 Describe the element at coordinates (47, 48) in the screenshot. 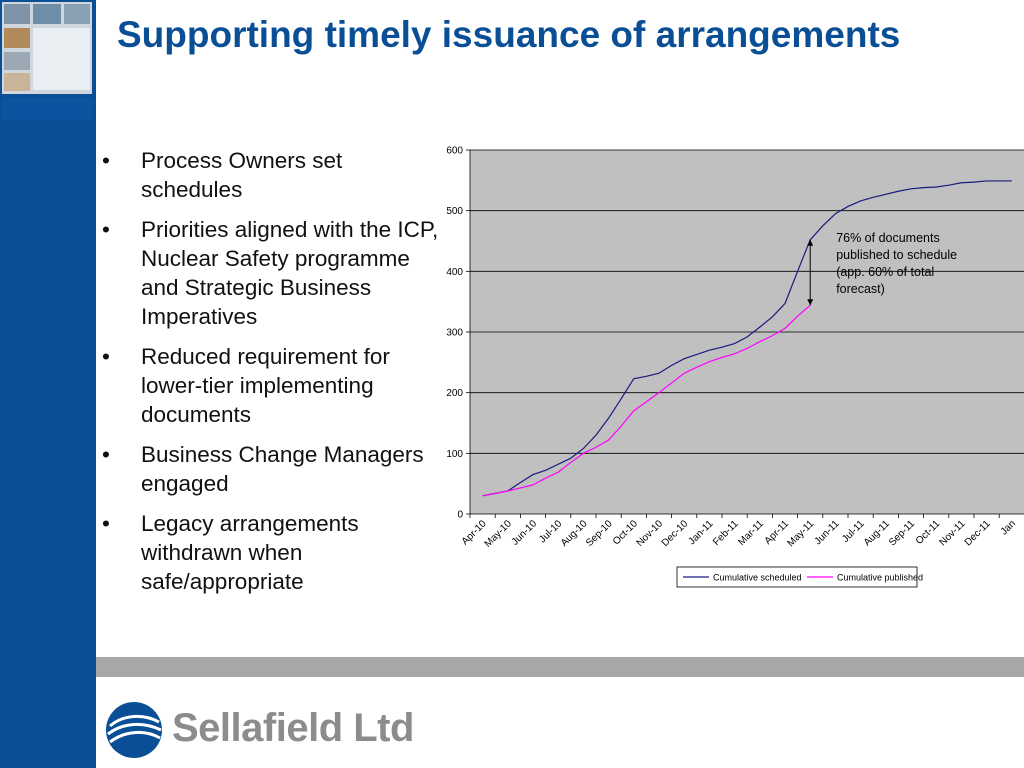

I see `cover-thumbnail-collage` at that location.